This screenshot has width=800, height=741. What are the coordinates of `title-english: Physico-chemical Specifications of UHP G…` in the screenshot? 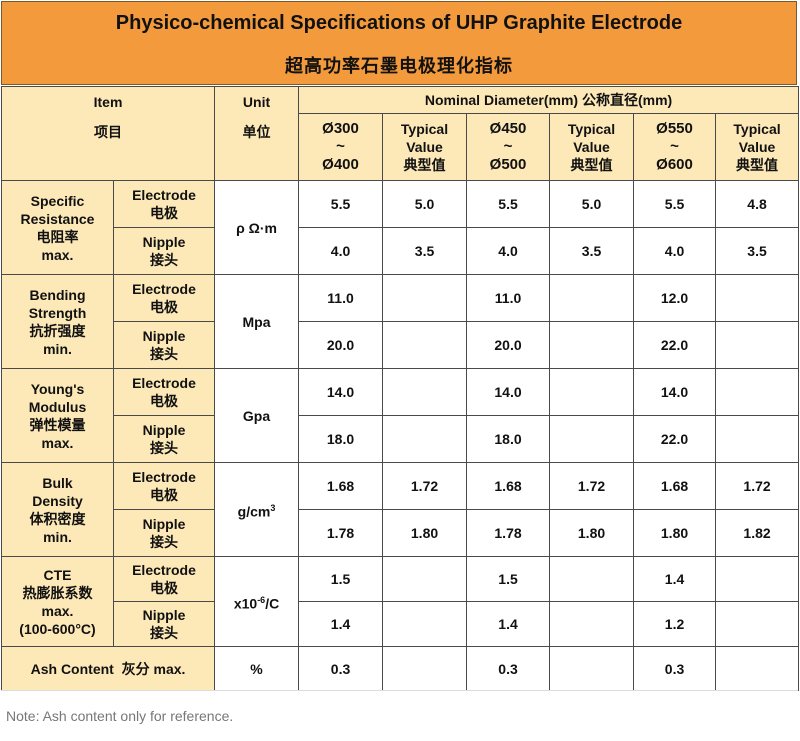 It's located at (399, 23).